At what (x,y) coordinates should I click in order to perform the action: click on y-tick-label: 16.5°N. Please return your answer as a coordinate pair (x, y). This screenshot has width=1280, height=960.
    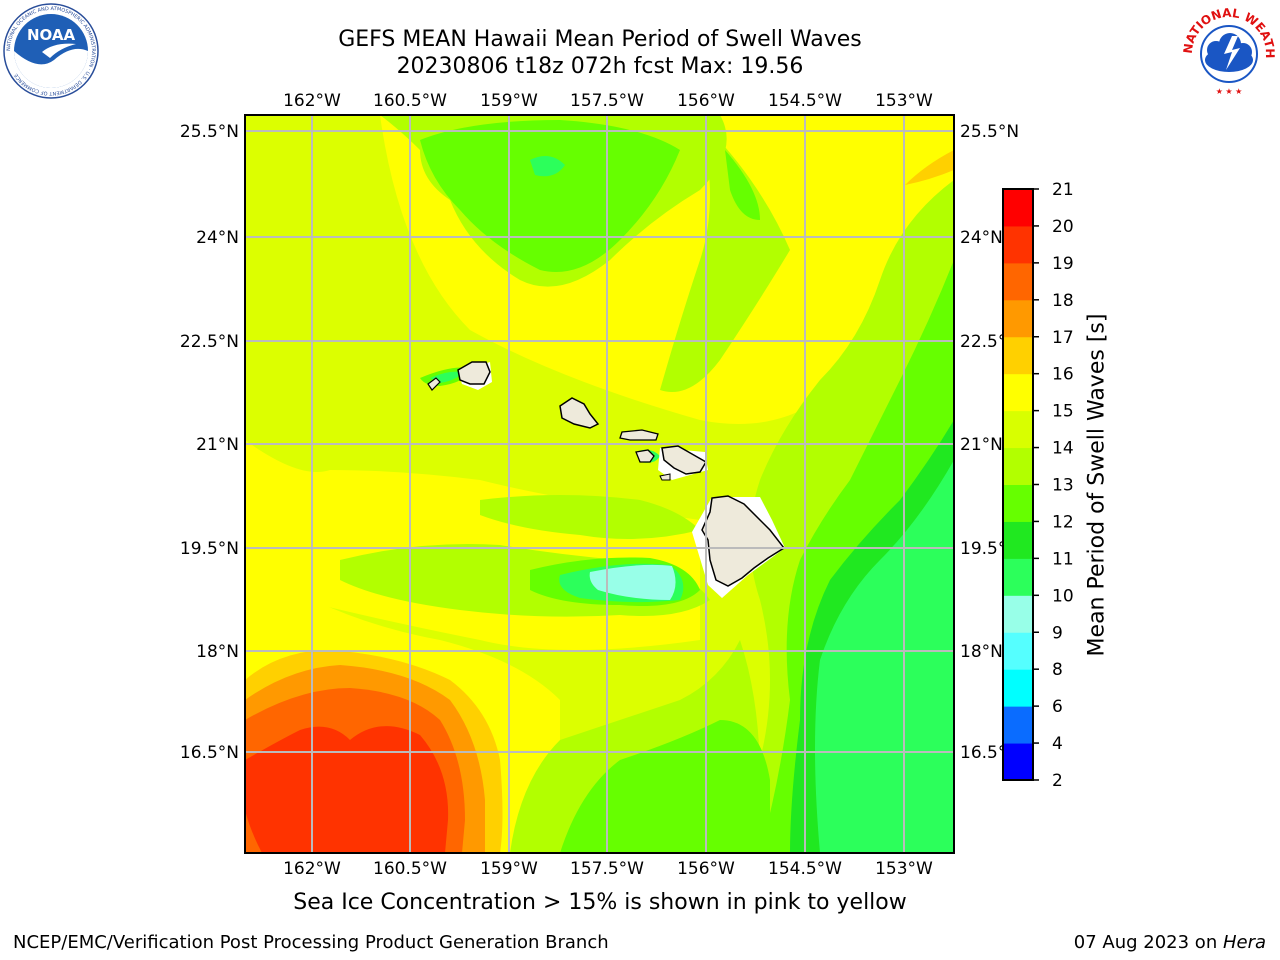
    Looking at the image, I should click on (209, 753).